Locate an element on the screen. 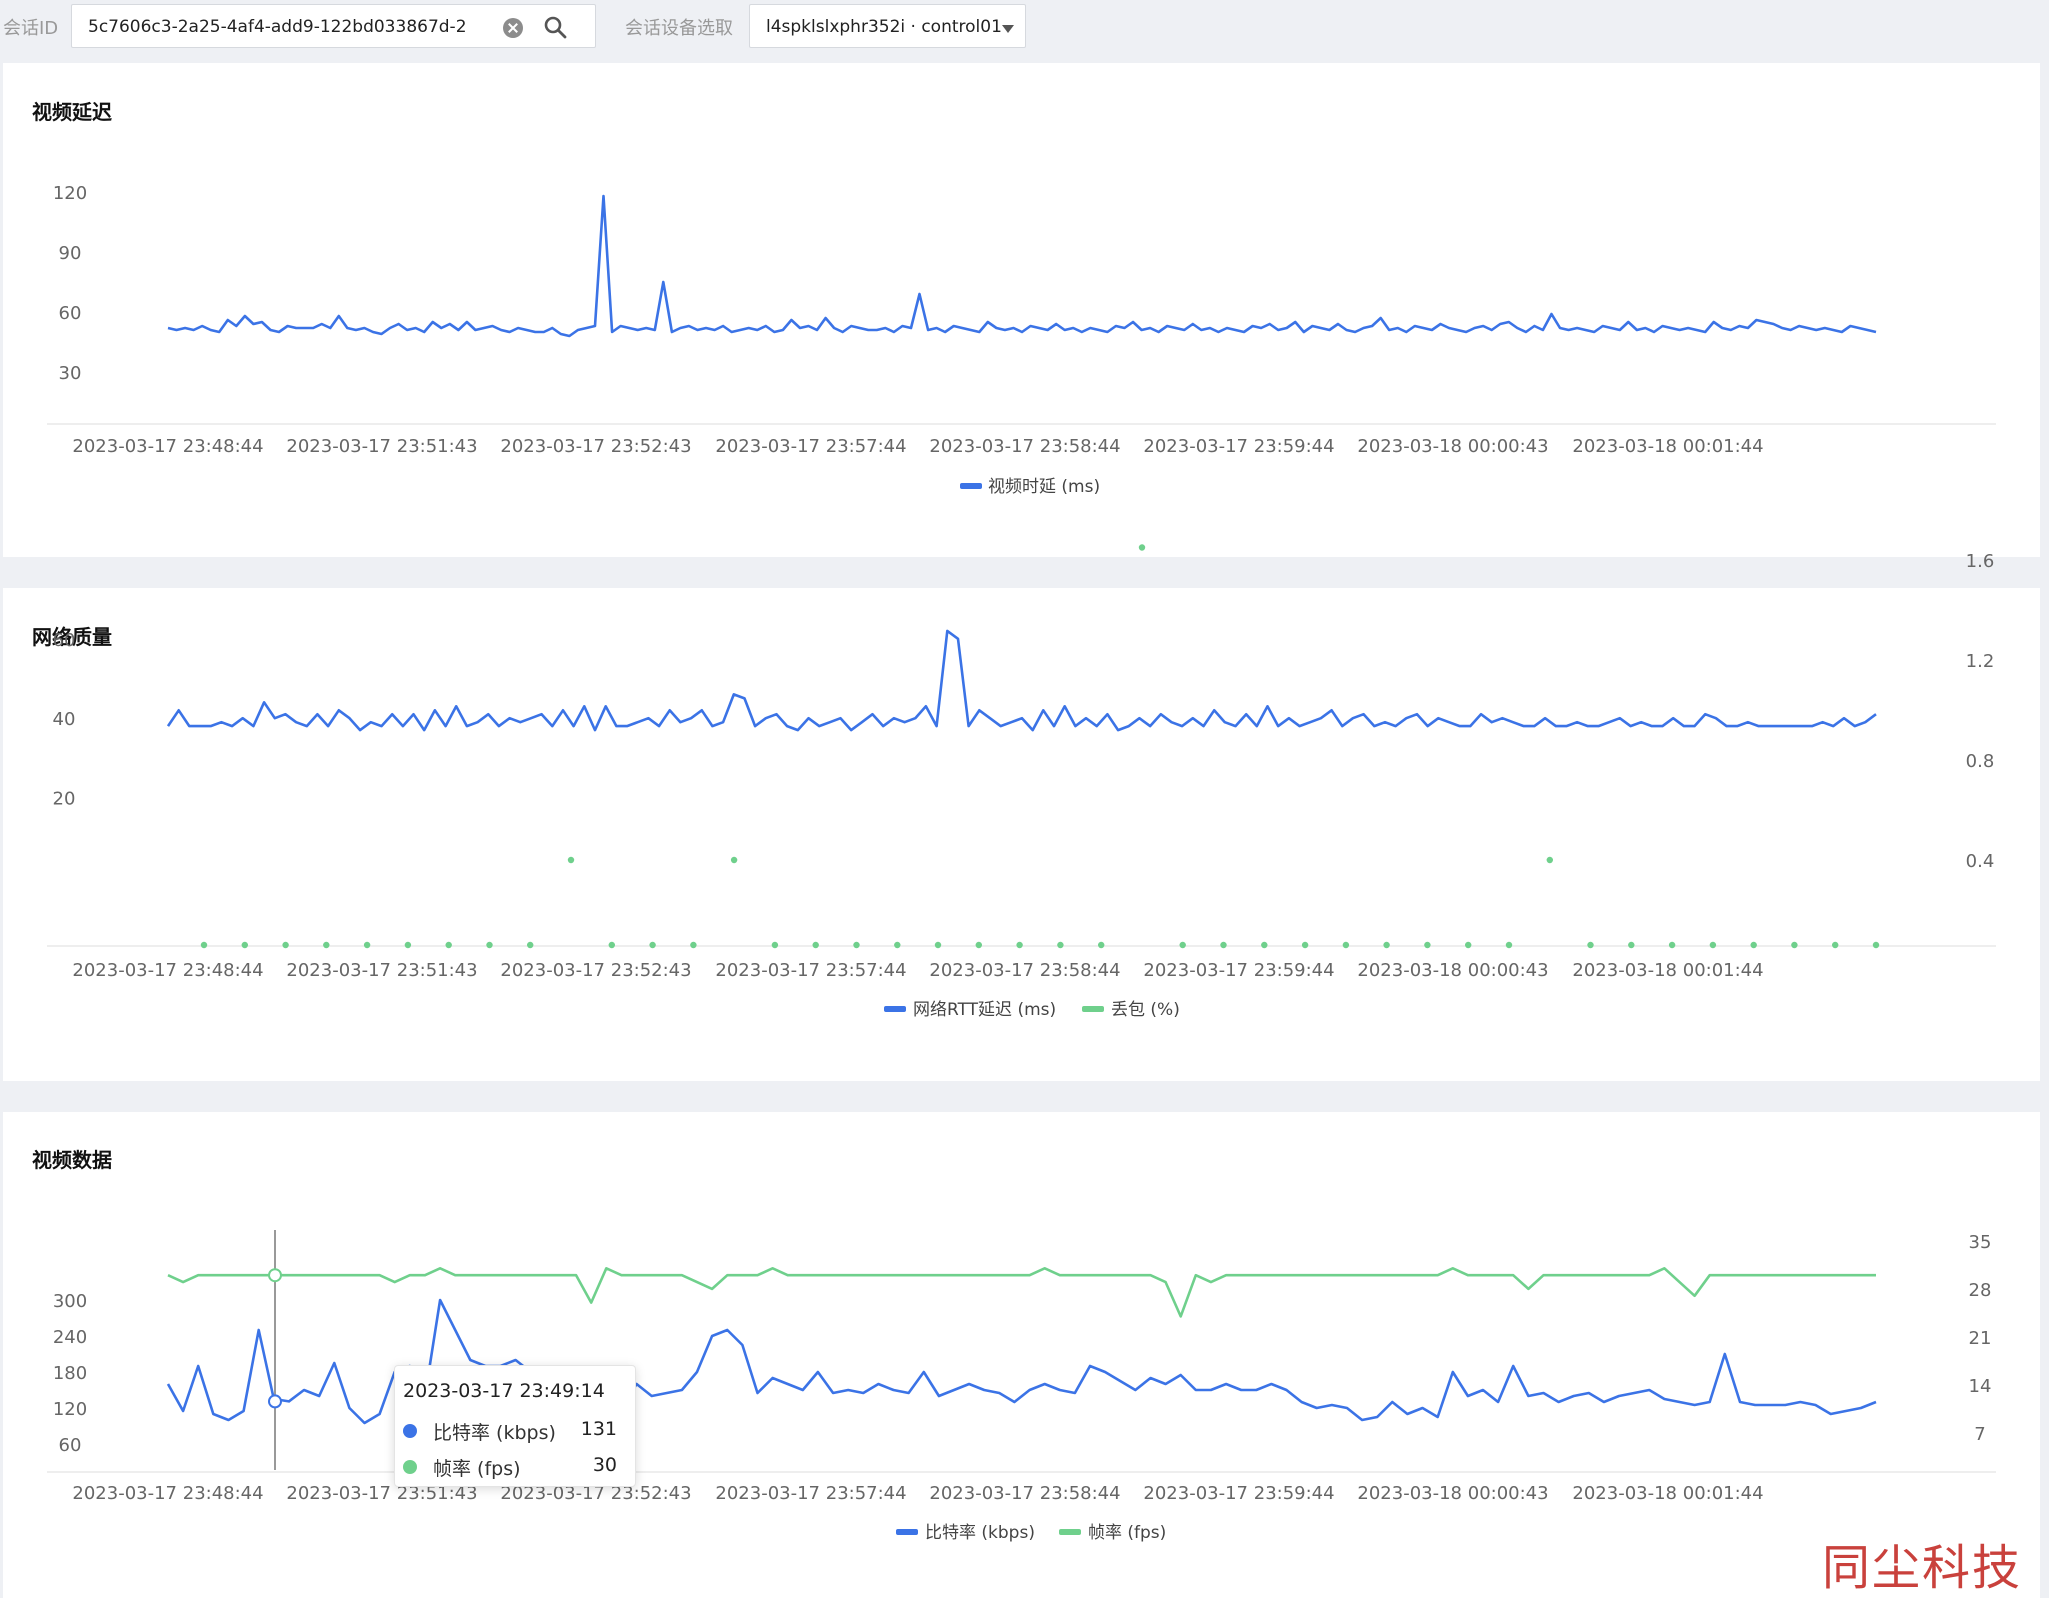 The height and width of the screenshot is (1598, 2049). legend-bitrate-marker is located at coordinates (907, 1532).